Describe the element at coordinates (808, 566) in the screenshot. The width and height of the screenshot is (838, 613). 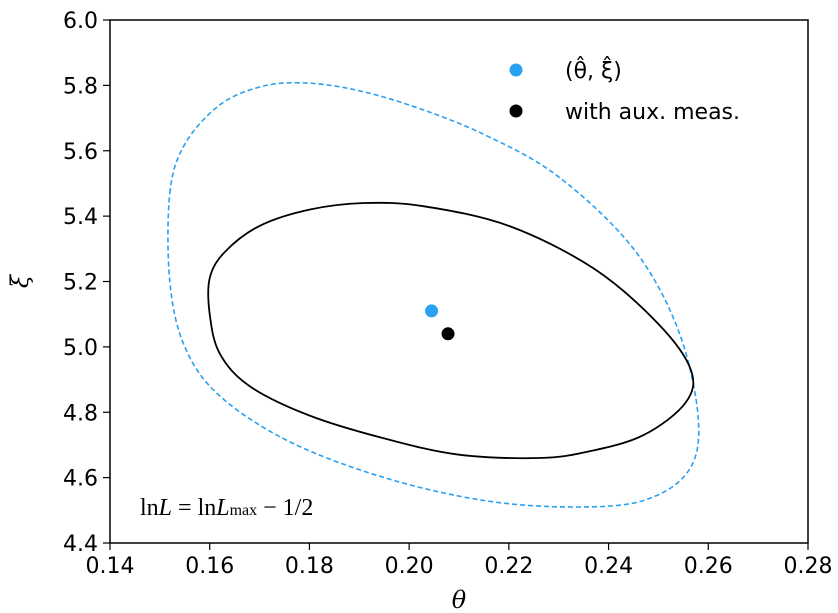
I see `x-tick-label: 0.28` at that location.